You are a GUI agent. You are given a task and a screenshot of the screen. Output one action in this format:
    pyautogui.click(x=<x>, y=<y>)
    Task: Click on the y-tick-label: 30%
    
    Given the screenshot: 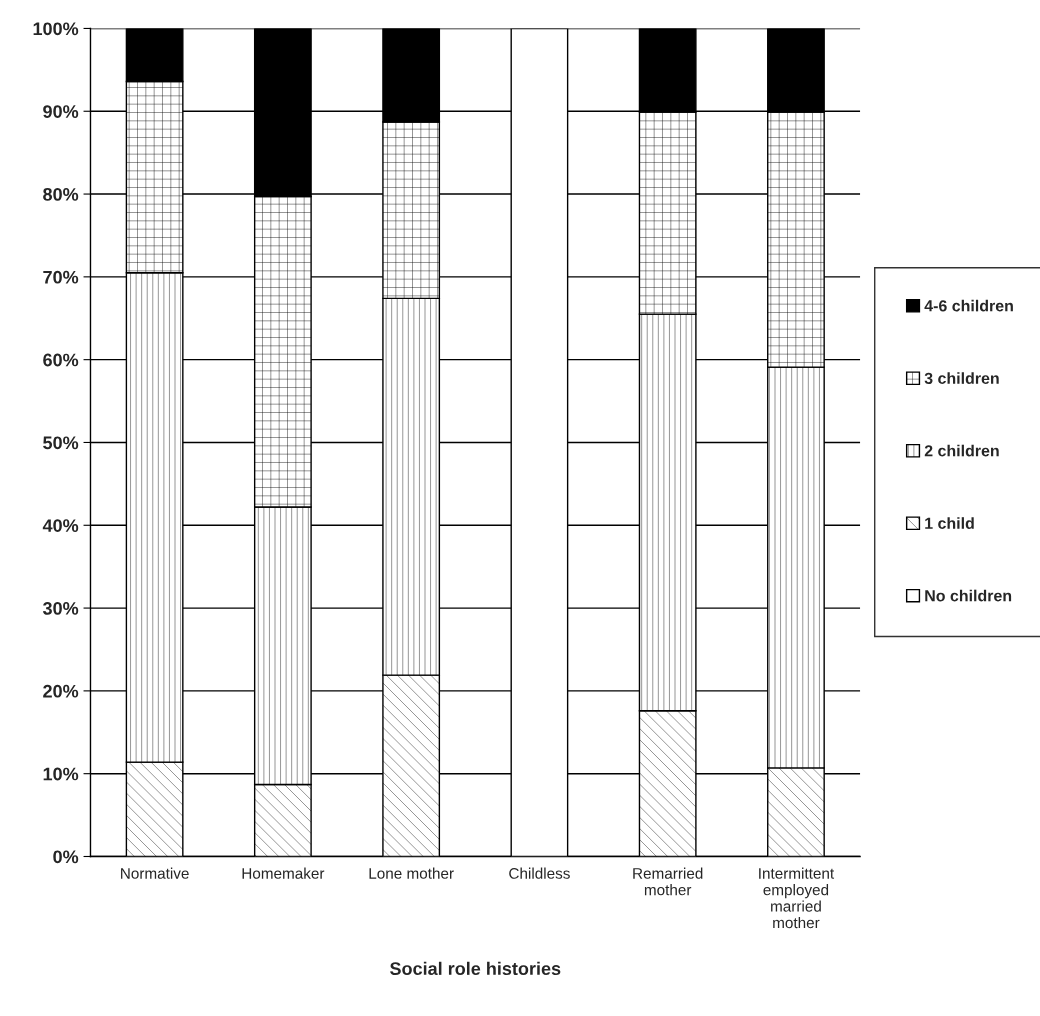 What is the action you would take?
    pyautogui.click(x=60, y=608)
    